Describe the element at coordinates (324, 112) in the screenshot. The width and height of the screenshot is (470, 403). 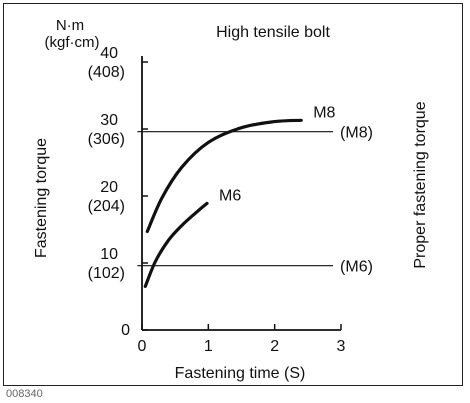
I see `series-label-m8: M8` at that location.